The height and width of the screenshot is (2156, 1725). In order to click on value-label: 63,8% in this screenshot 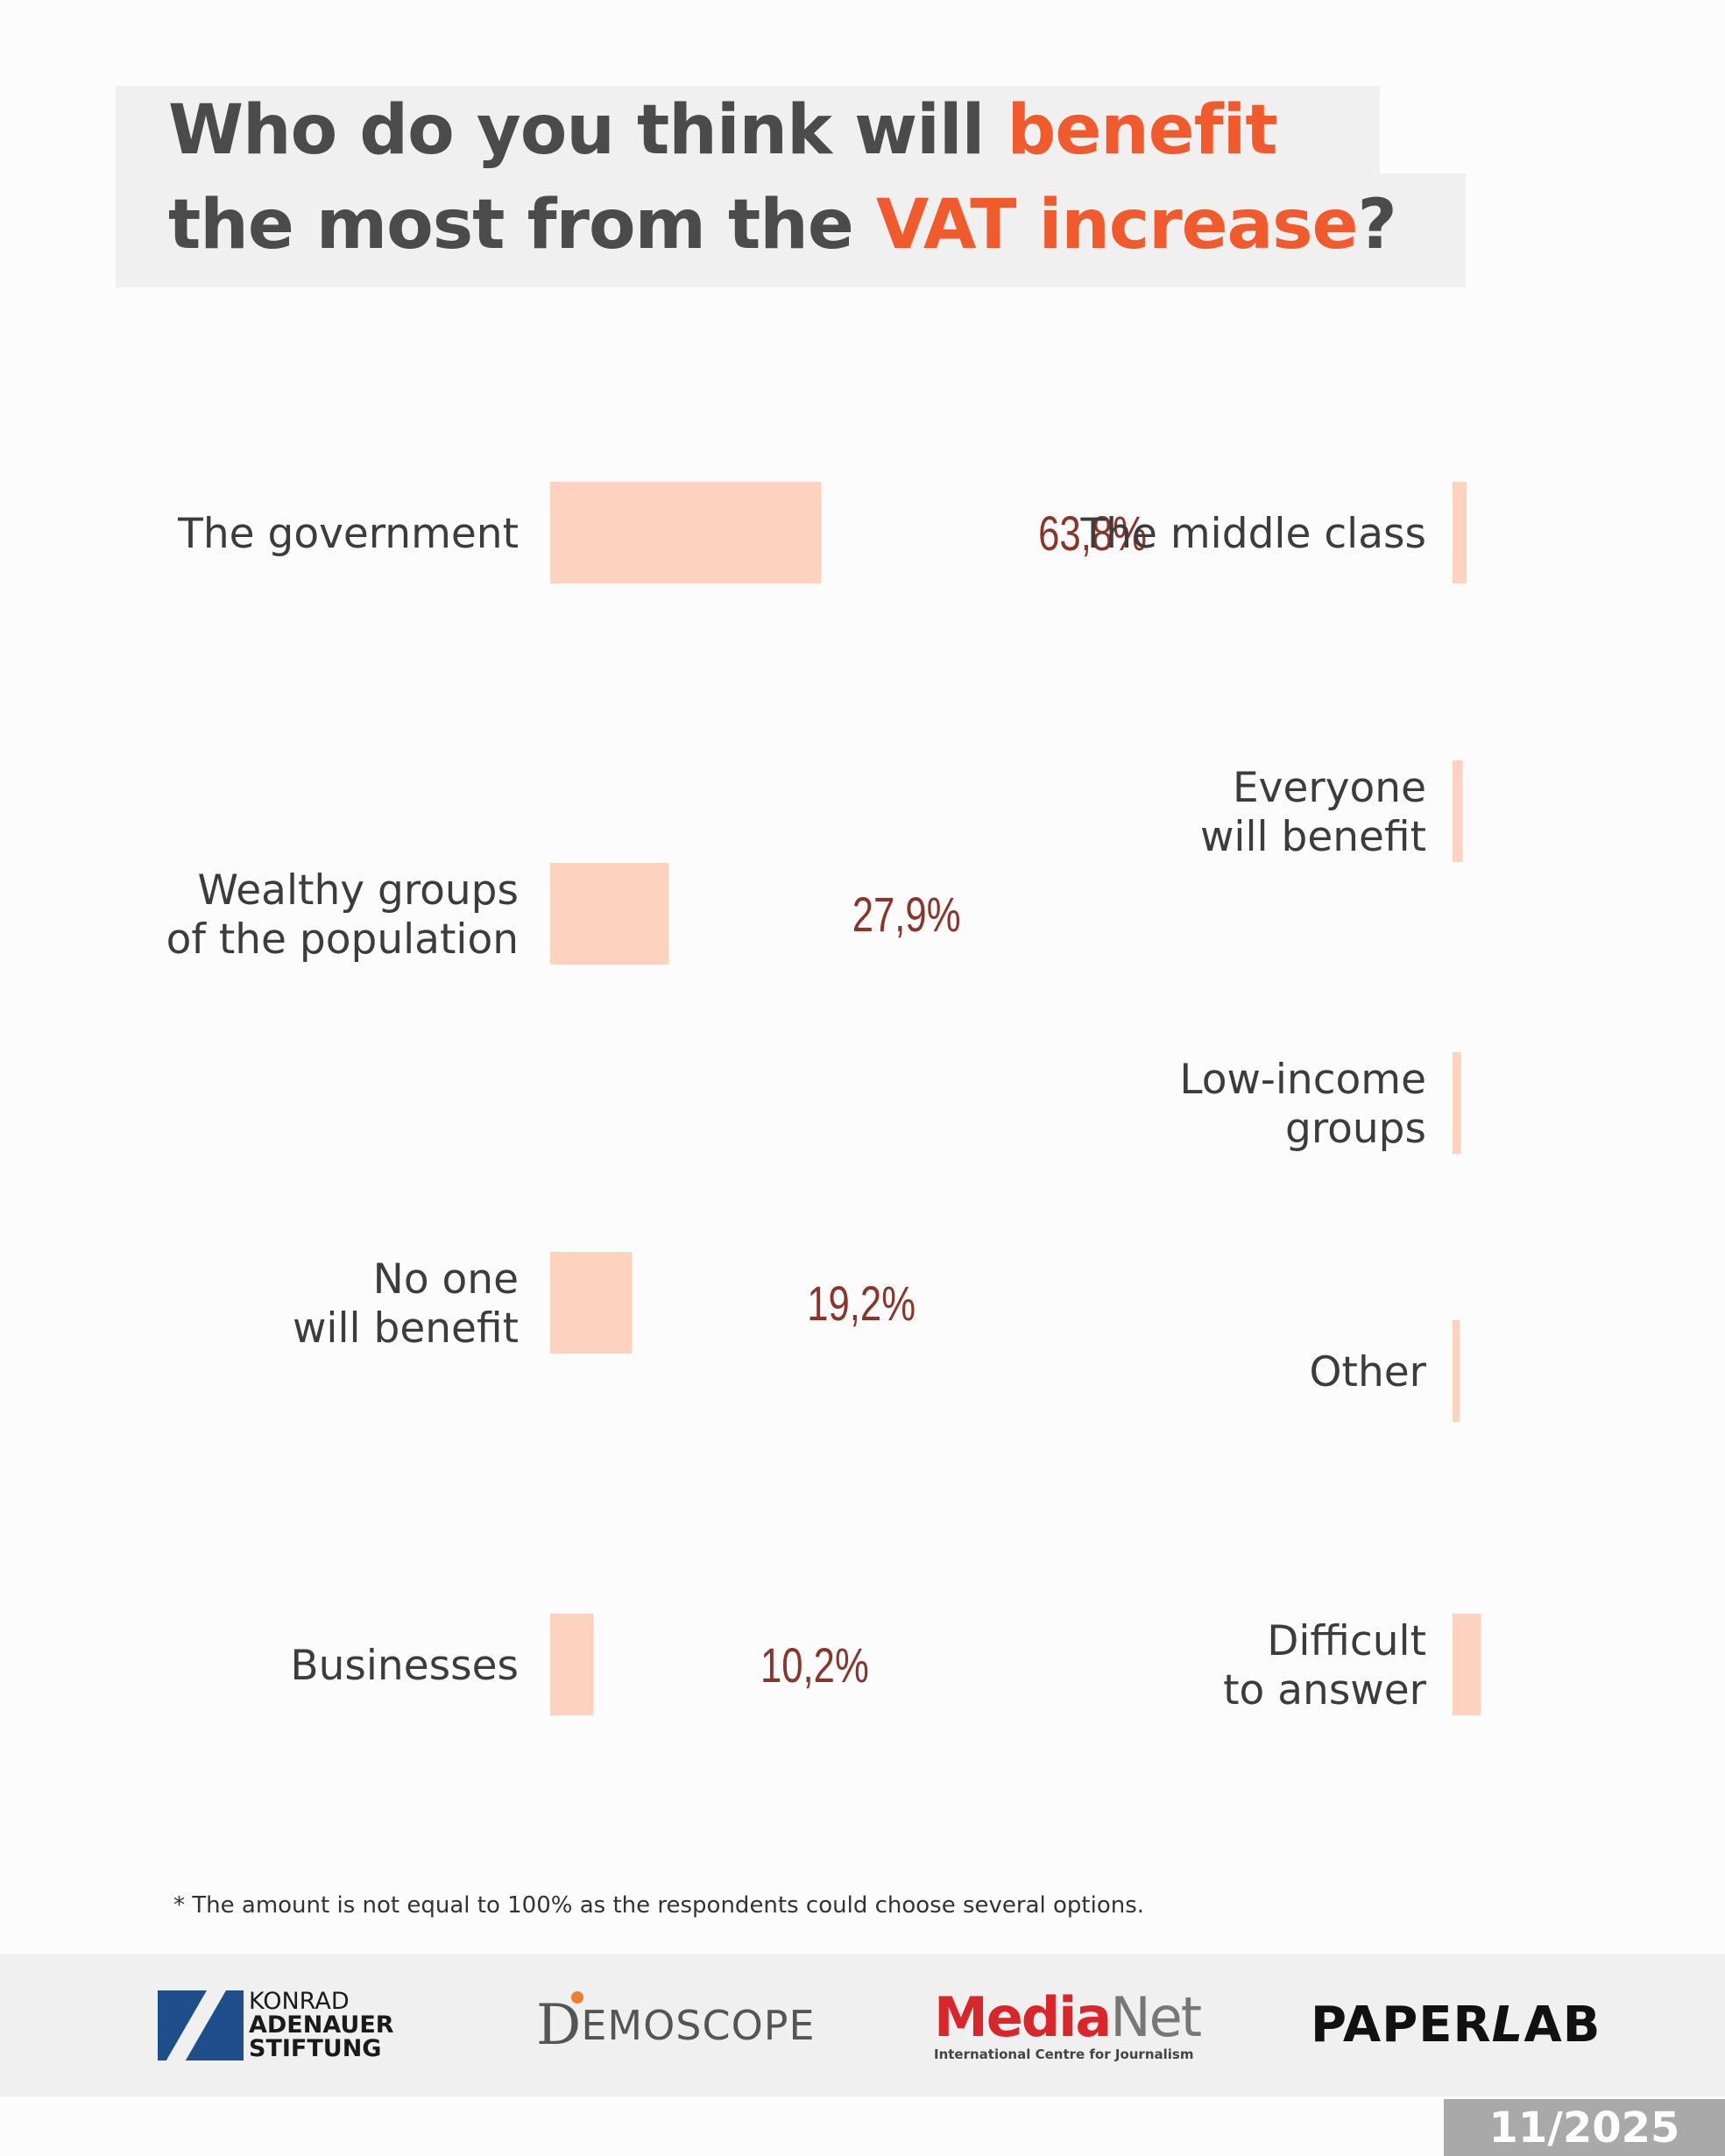, I will do `click(1092, 534)`.